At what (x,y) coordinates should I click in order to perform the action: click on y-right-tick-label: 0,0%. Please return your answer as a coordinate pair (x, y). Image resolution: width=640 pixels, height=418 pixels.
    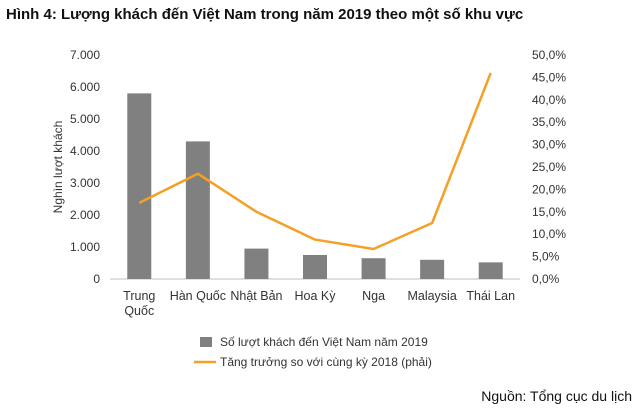
    Looking at the image, I should click on (546, 279).